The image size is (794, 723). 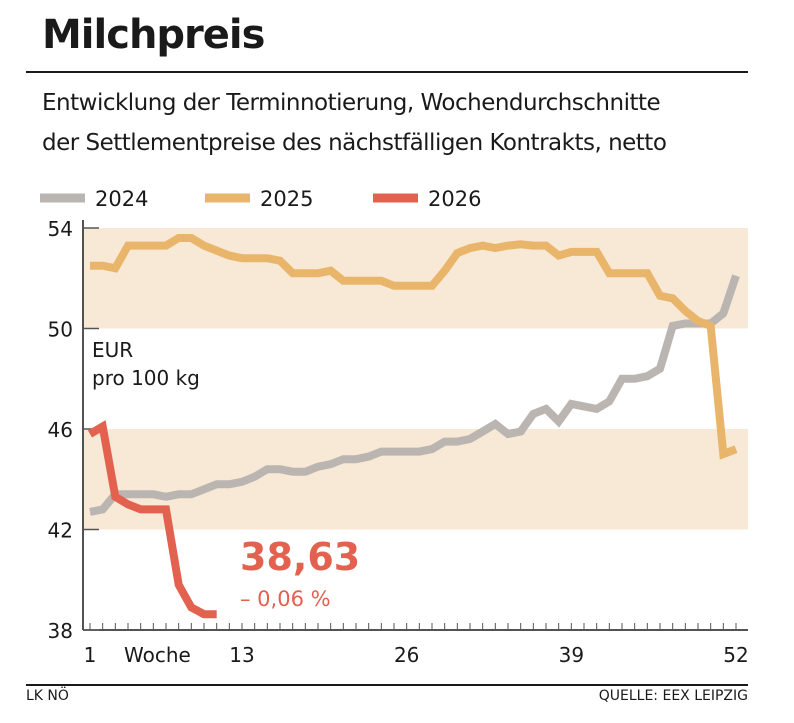 What do you see at coordinates (735, 655) in the screenshot?
I see `x-tick-label: 52` at bounding box center [735, 655].